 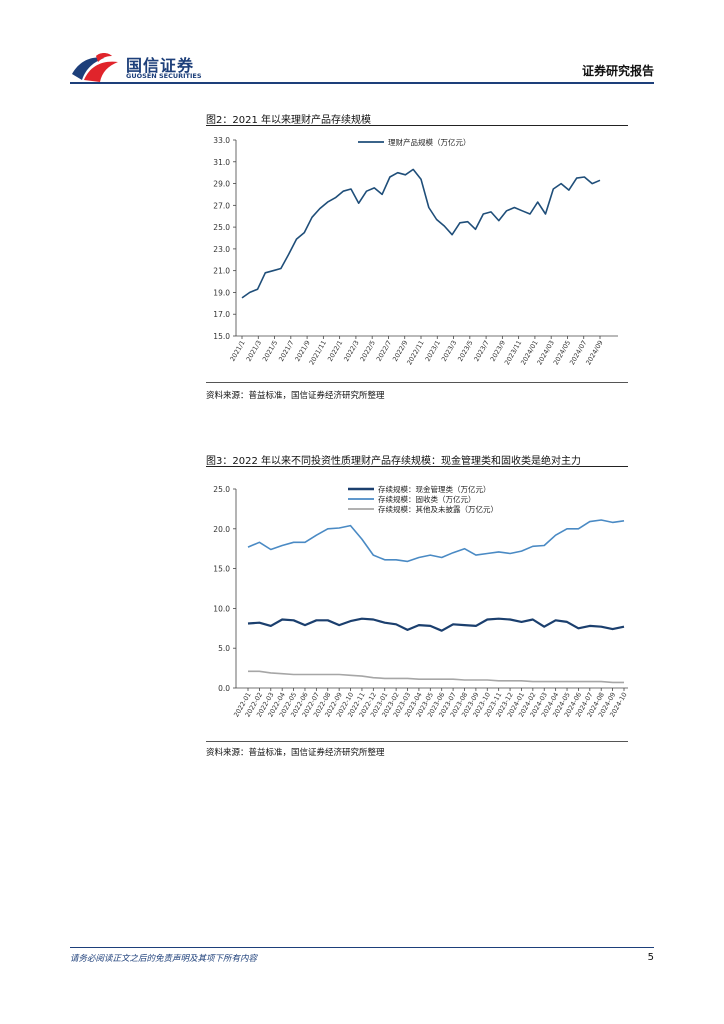 What do you see at coordinates (362, 83) in the screenshot?
I see `header-divider` at bounding box center [362, 83].